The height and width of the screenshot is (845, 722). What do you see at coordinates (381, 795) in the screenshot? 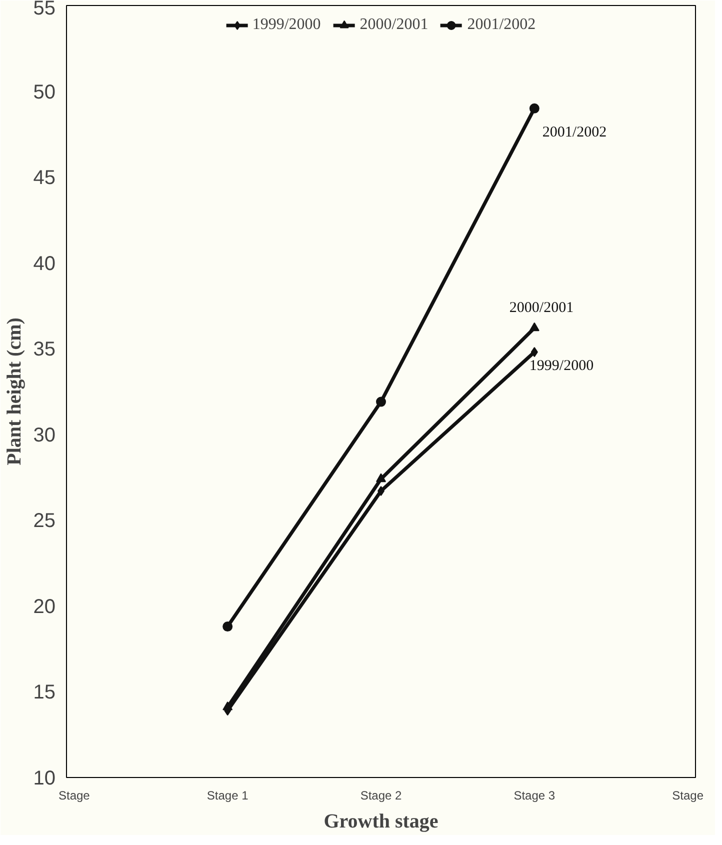
I see `x-tick-label: Stage 2` at bounding box center [381, 795].